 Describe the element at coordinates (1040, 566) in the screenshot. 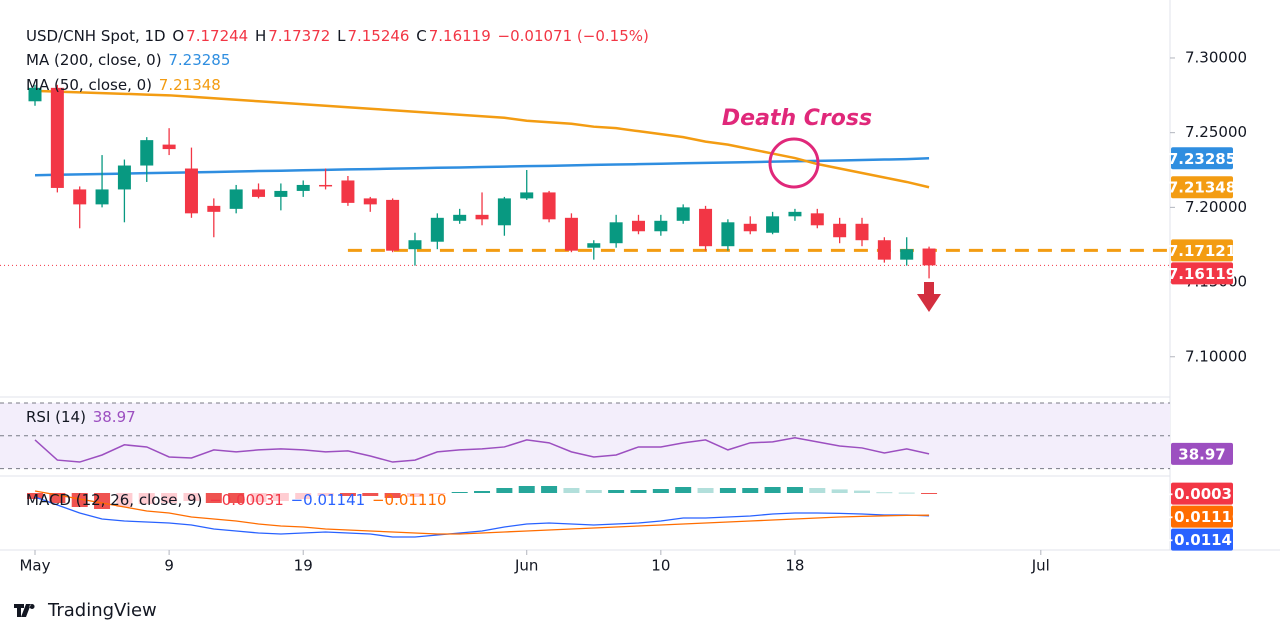

I see `x-tick-label: Jul` at that location.